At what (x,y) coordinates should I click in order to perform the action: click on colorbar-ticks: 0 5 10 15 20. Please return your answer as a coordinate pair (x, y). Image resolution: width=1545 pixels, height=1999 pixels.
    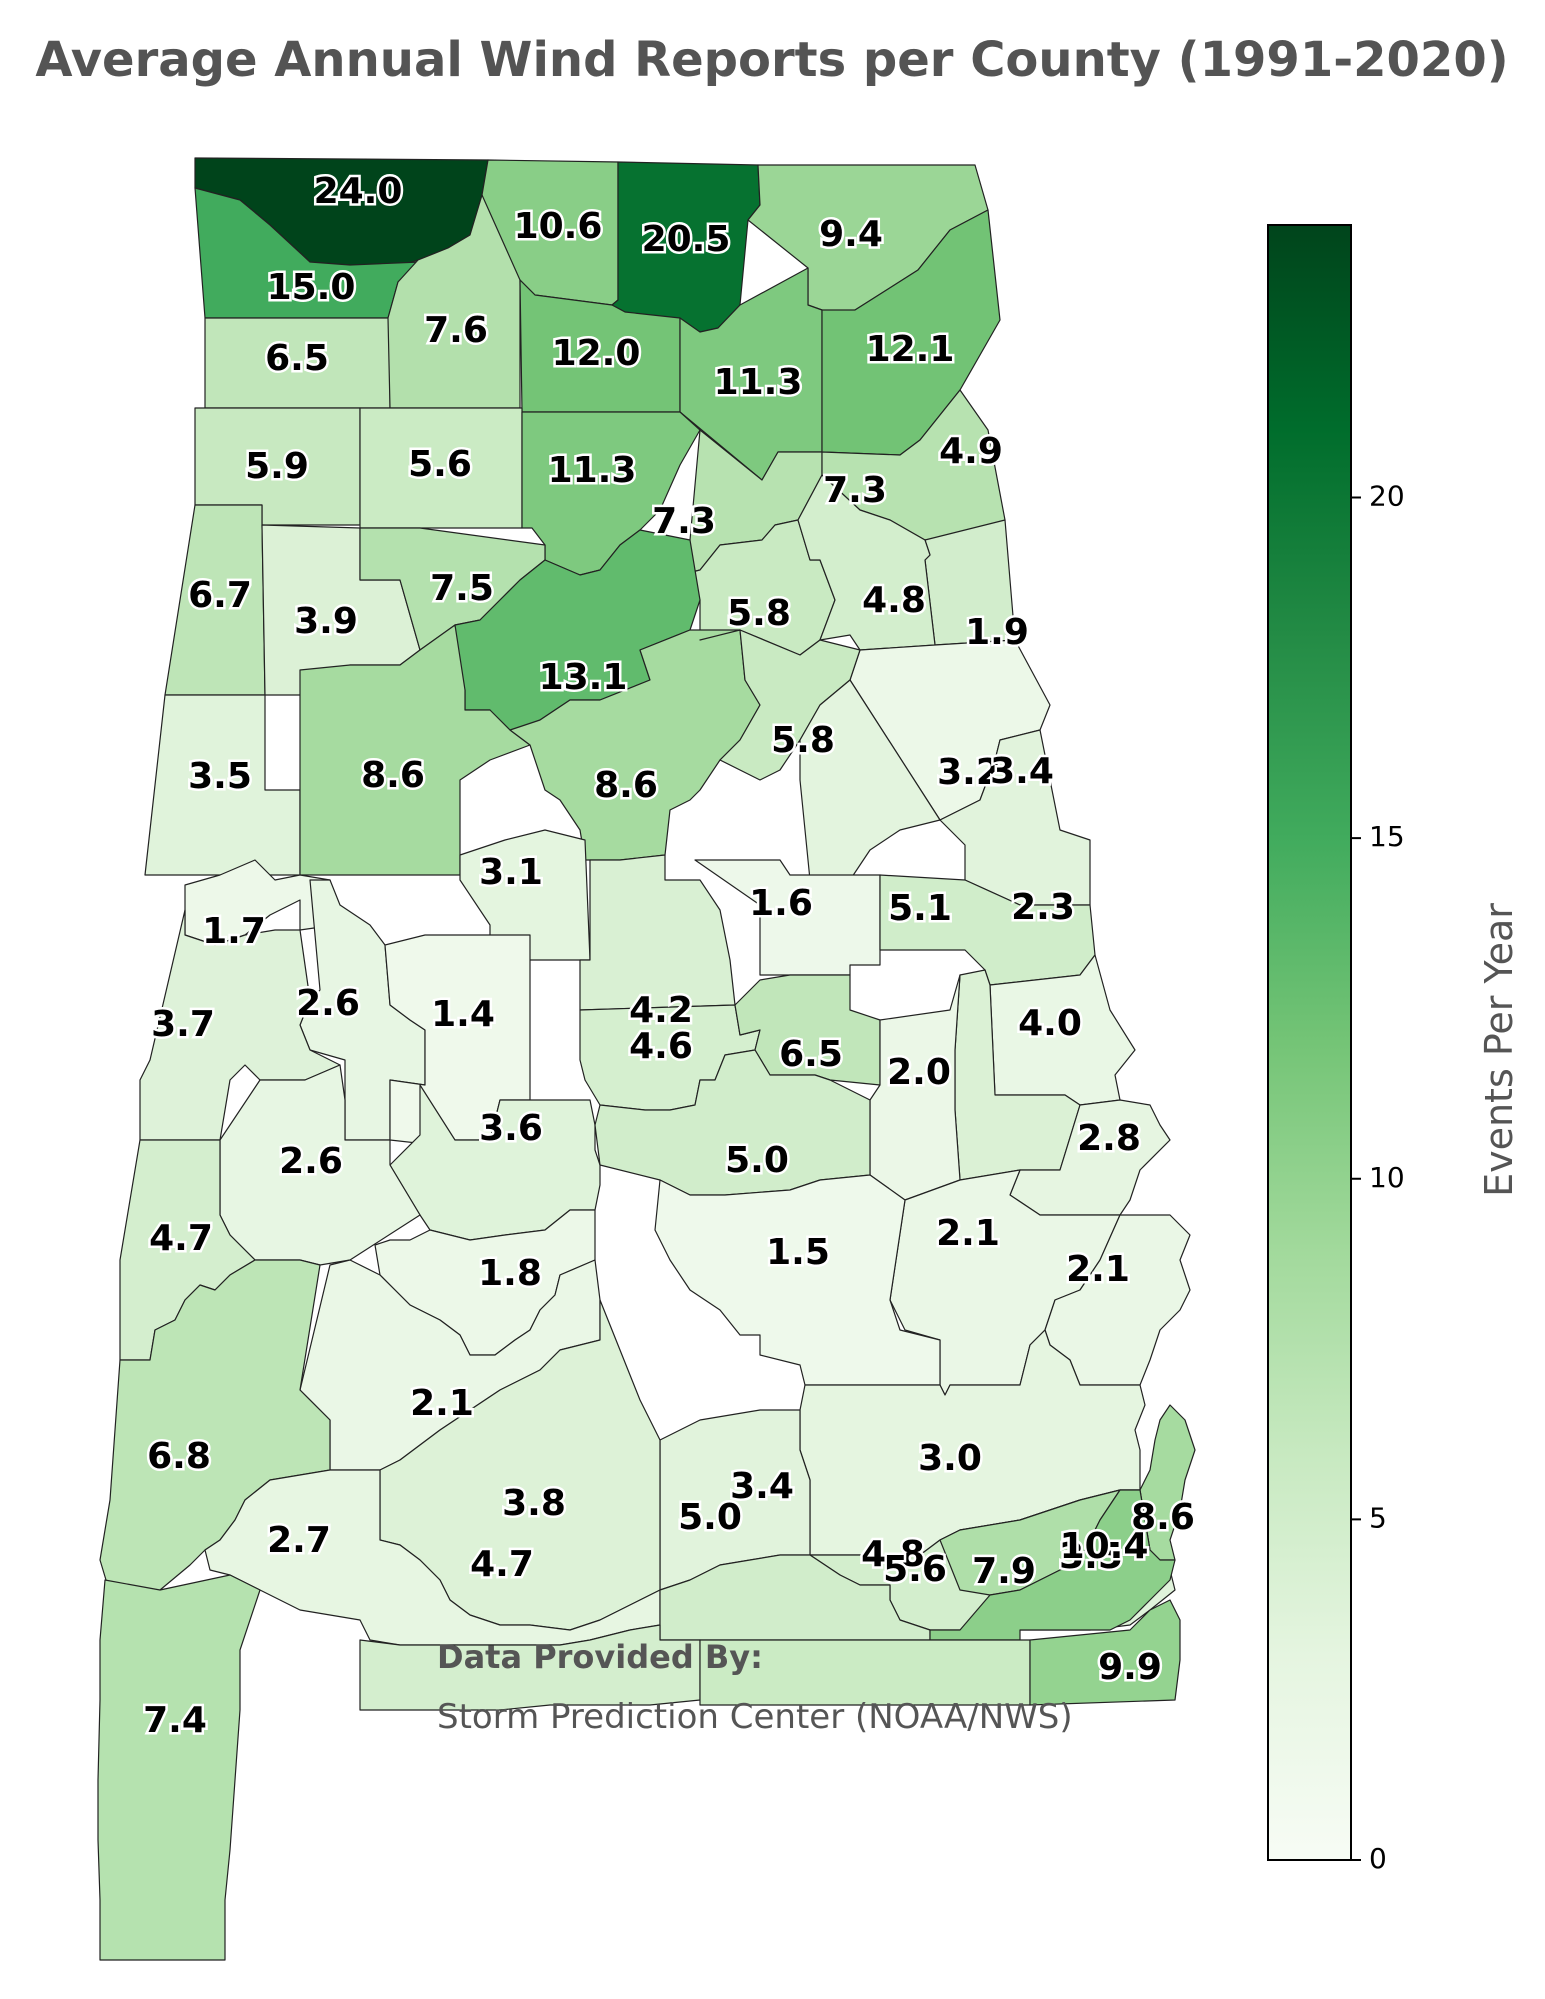
    Looking at the image, I should click on (1378, 1177).